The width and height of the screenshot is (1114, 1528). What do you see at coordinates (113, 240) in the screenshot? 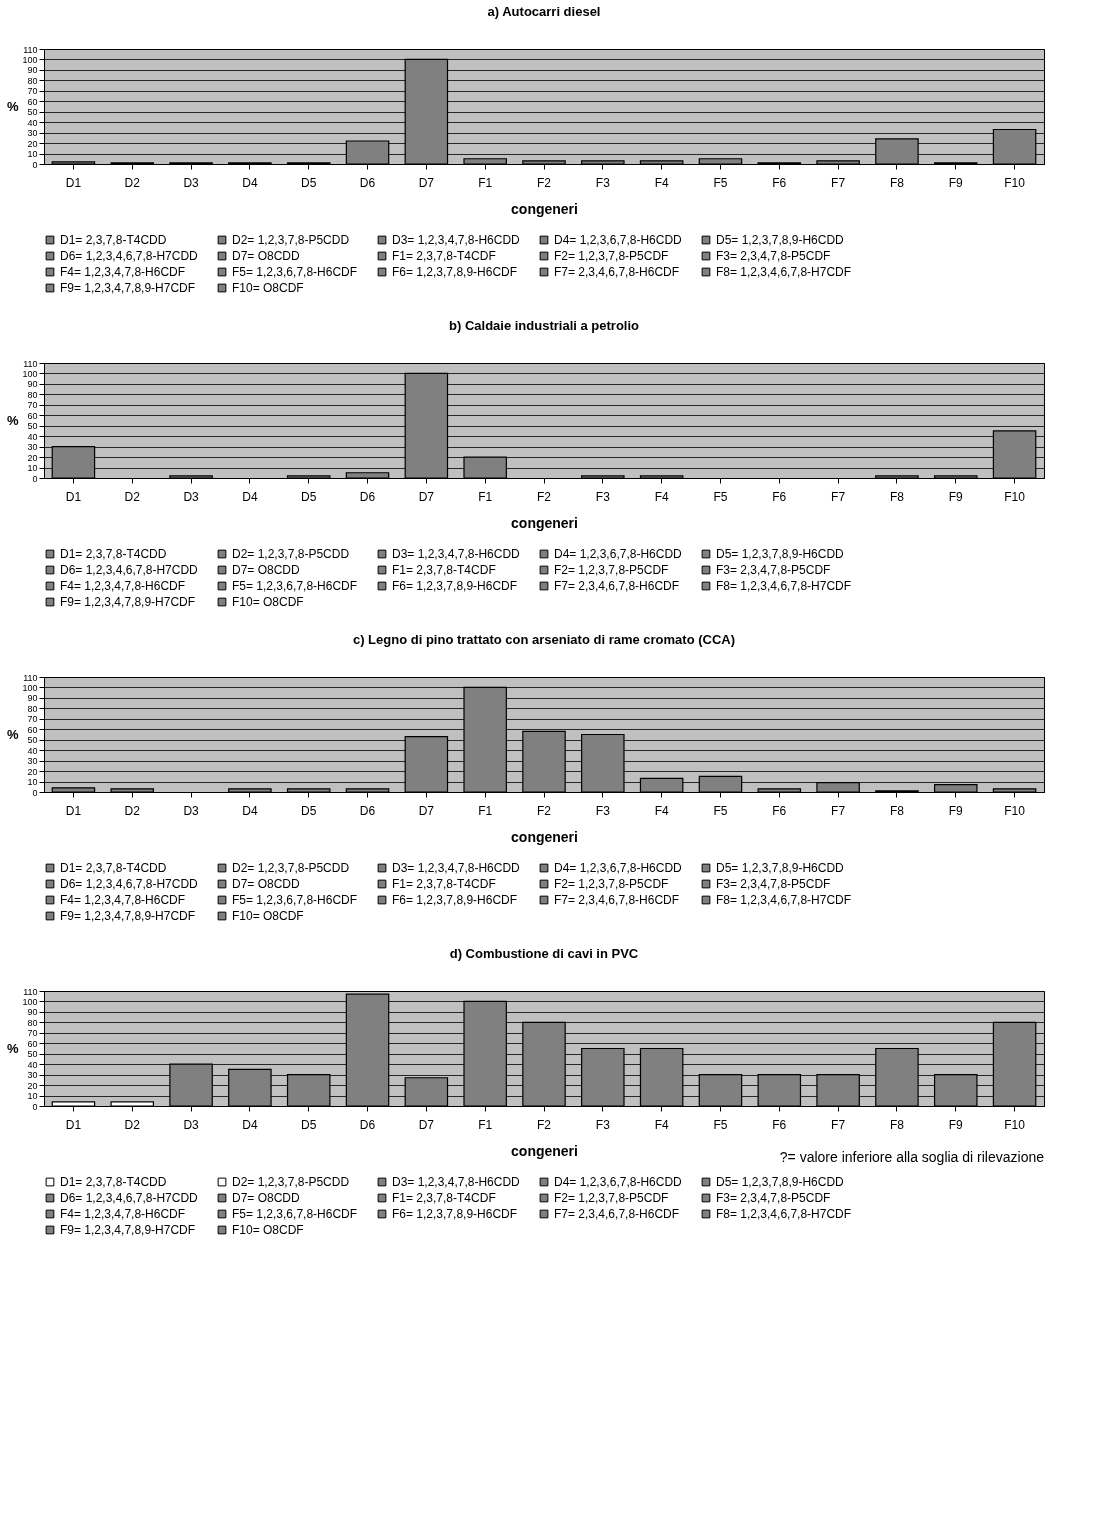
I see `legend-label: D1= 2,3,7,8-T4CDD` at bounding box center [113, 240].